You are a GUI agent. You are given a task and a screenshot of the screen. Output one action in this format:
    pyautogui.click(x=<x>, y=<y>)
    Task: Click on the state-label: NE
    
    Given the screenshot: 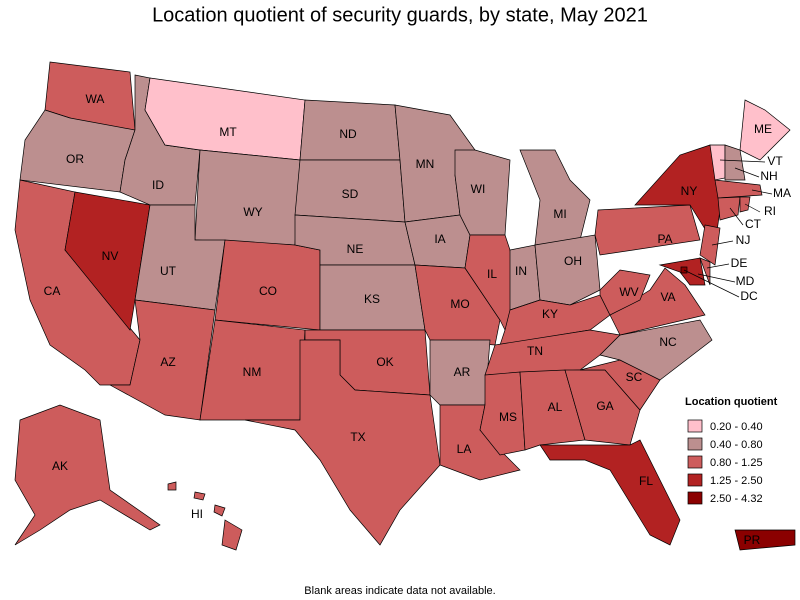 What is the action you would take?
    pyautogui.click(x=355, y=249)
    